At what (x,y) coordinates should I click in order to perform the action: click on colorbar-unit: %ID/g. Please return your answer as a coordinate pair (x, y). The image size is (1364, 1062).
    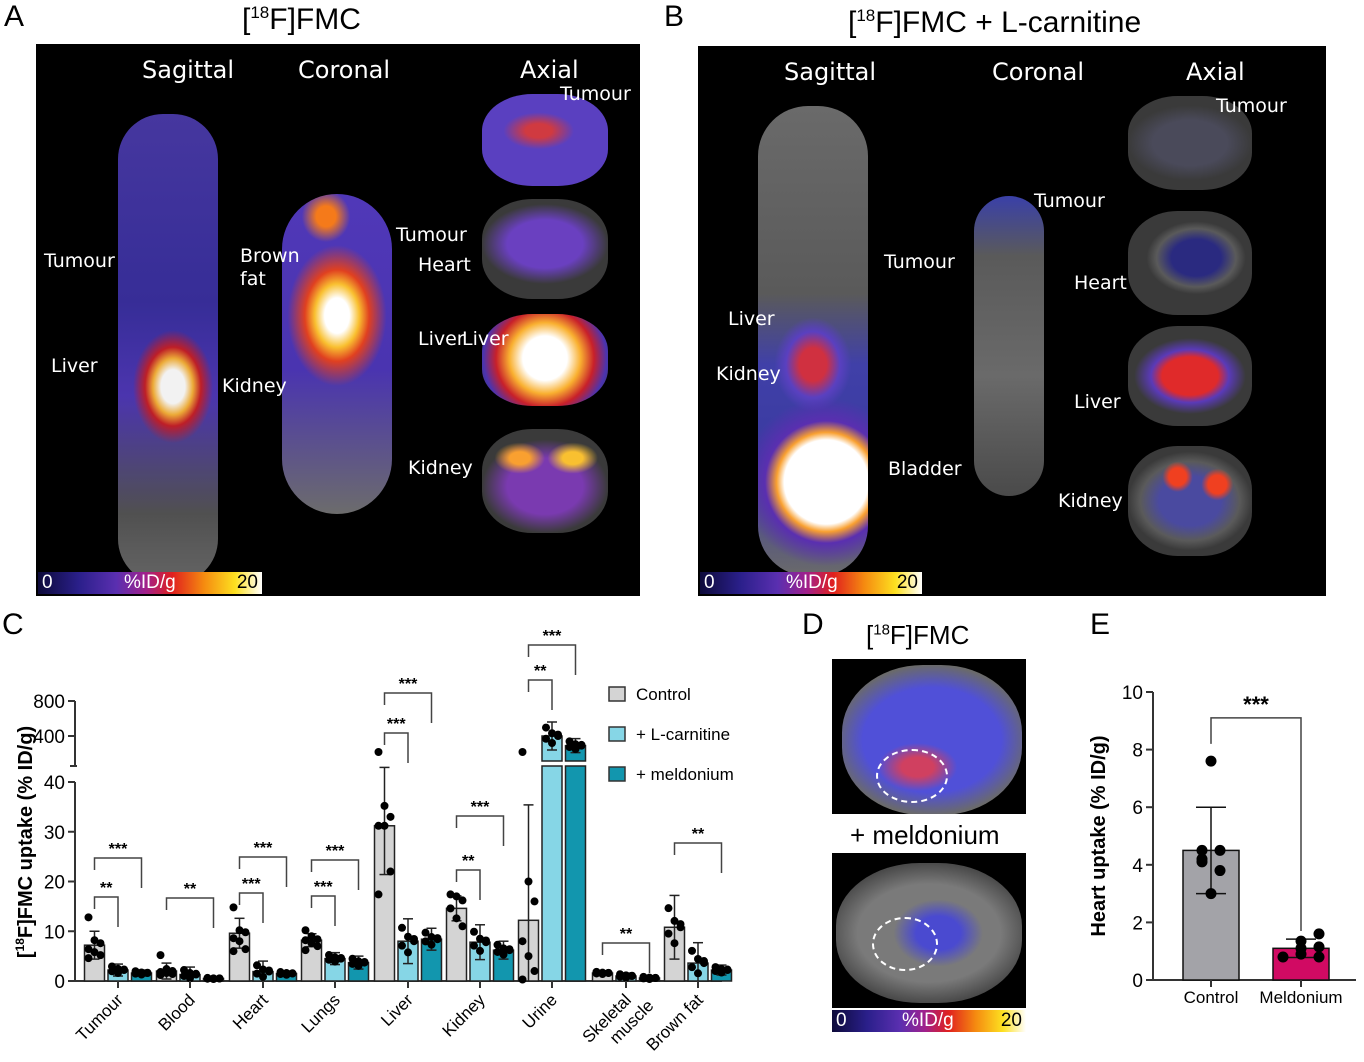
    Looking at the image, I should click on (928, 1020).